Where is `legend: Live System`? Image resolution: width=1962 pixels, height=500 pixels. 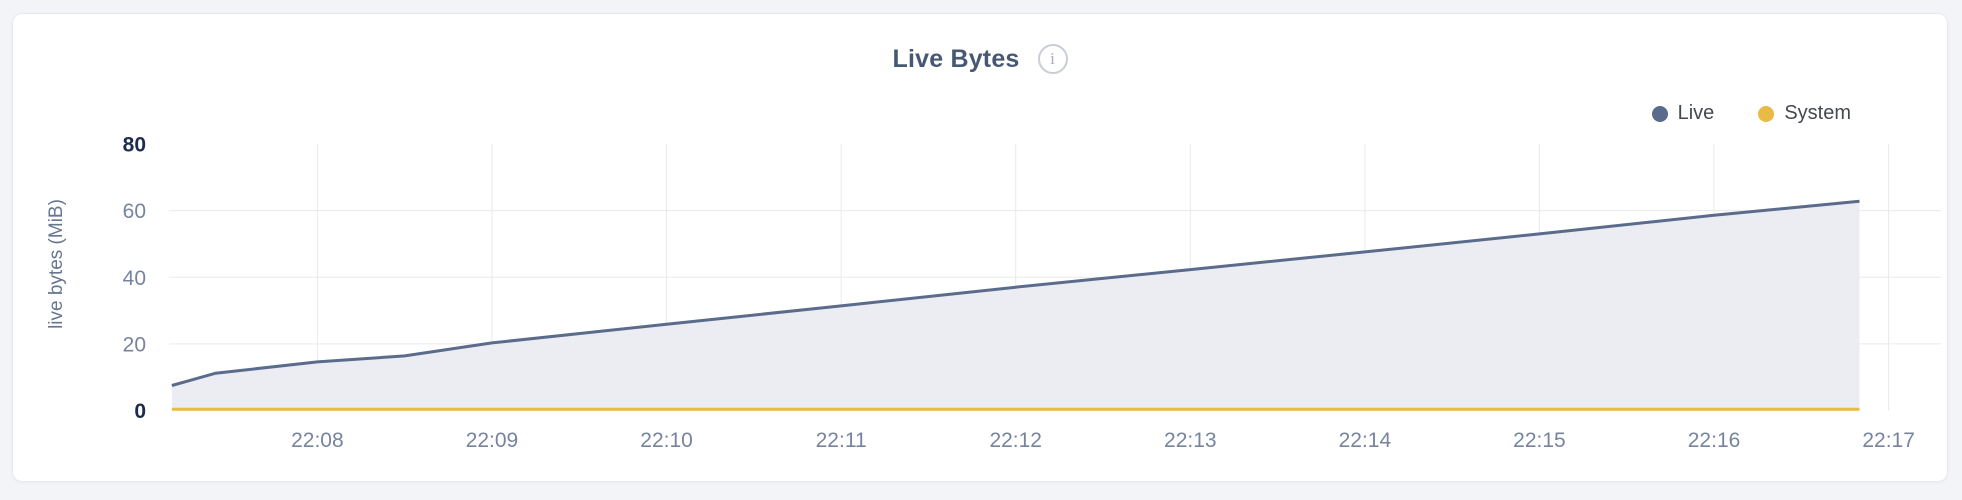 legend: Live System is located at coordinates (1751, 113).